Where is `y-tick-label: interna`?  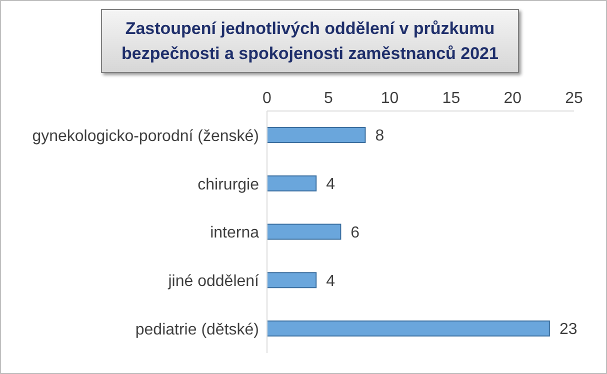
y-tick-label: interna is located at coordinates (235, 233).